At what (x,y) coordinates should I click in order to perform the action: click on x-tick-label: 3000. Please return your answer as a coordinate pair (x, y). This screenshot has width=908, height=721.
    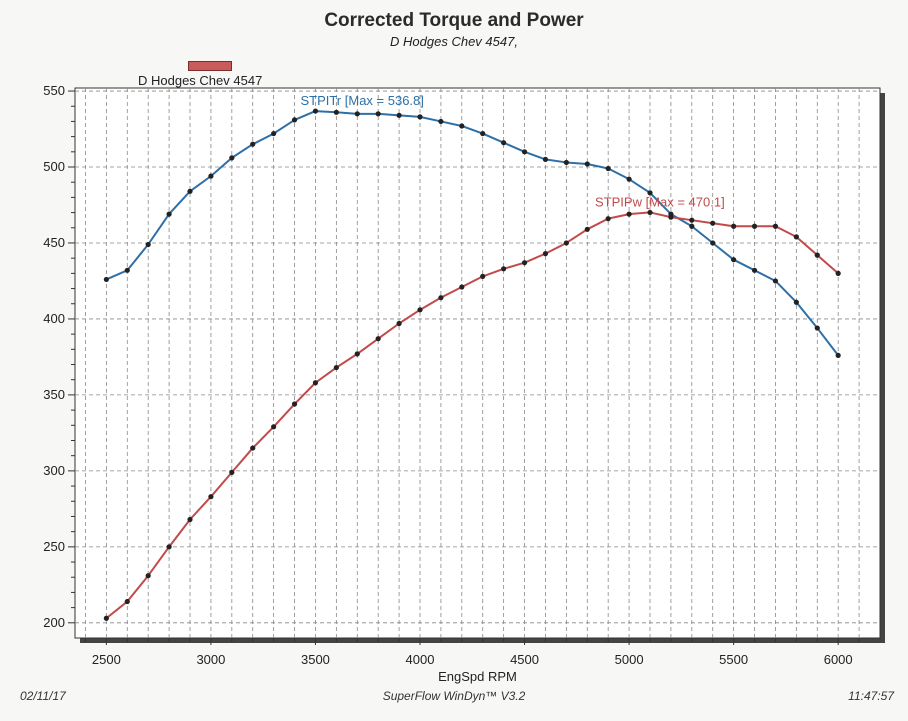
    Looking at the image, I should click on (210, 659).